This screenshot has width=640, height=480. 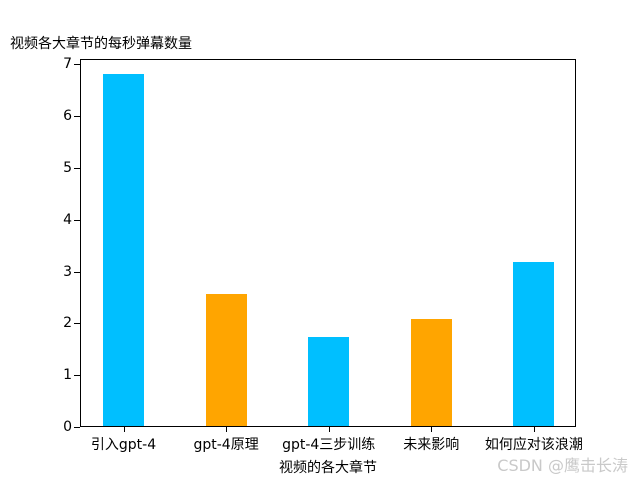 What do you see at coordinates (67, 323) in the screenshot?
I see `y-tick-label: 2` at bounding box center [67, 323].